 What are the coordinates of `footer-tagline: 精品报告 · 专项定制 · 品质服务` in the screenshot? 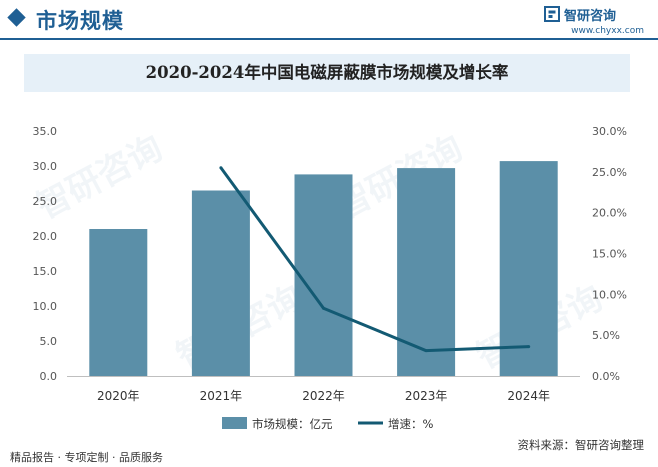 It's located at (86, 457).